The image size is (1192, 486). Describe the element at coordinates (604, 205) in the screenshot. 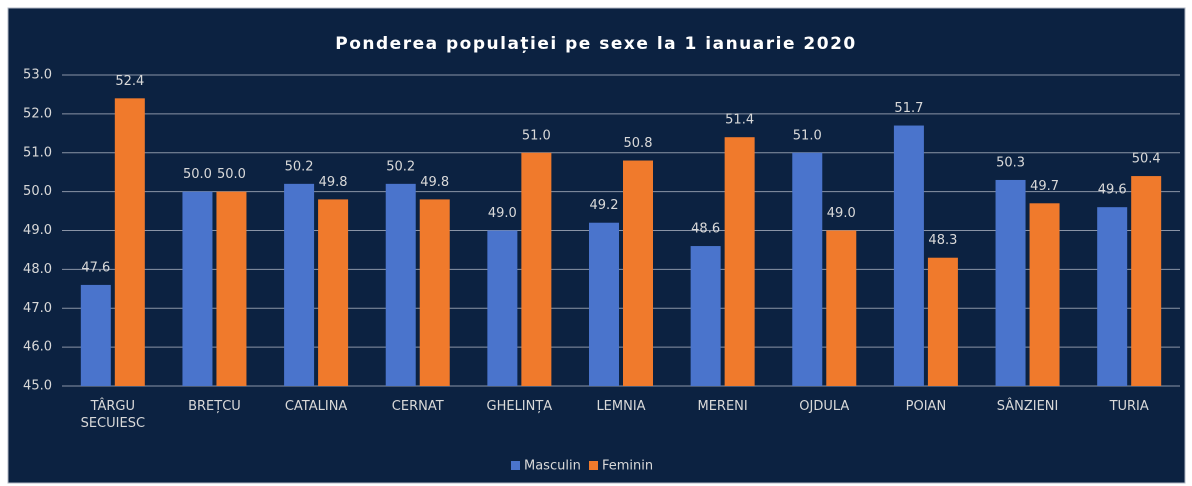

I see `data-label: 49.2` at that location.